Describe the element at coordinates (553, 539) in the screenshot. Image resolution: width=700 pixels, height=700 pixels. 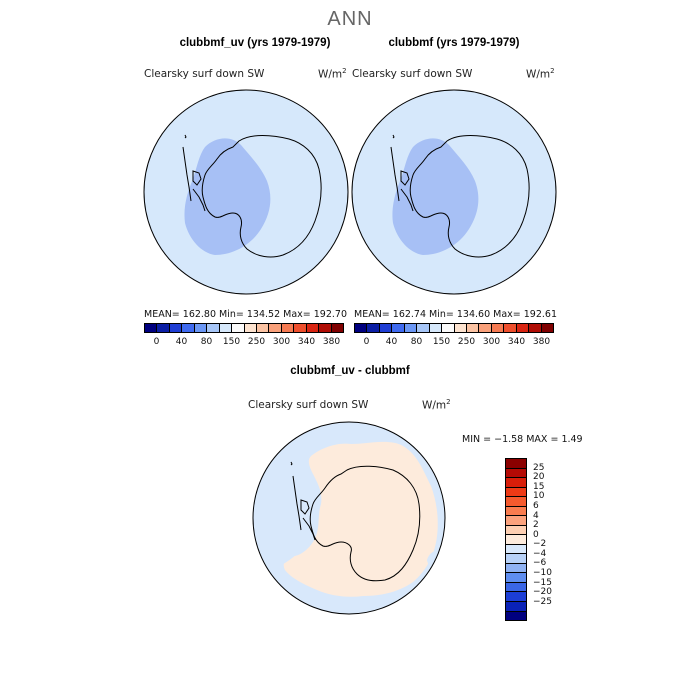
I see `panel-3-colorbar-ticks: 25 20 15 10 6 4 2 0 −2 −4 −6 −10 −15 −20 −25` at that location.